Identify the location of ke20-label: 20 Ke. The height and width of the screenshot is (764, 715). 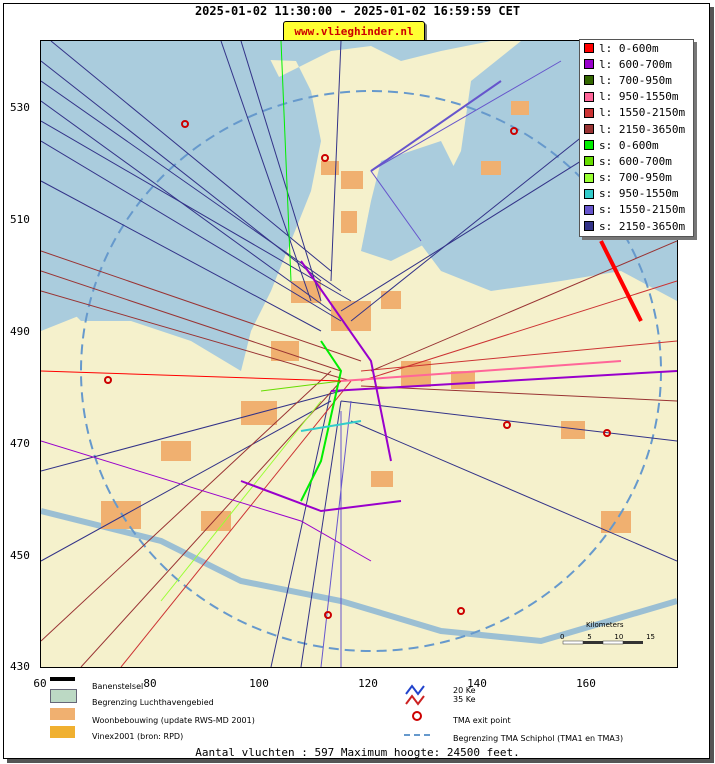
(464, 690).